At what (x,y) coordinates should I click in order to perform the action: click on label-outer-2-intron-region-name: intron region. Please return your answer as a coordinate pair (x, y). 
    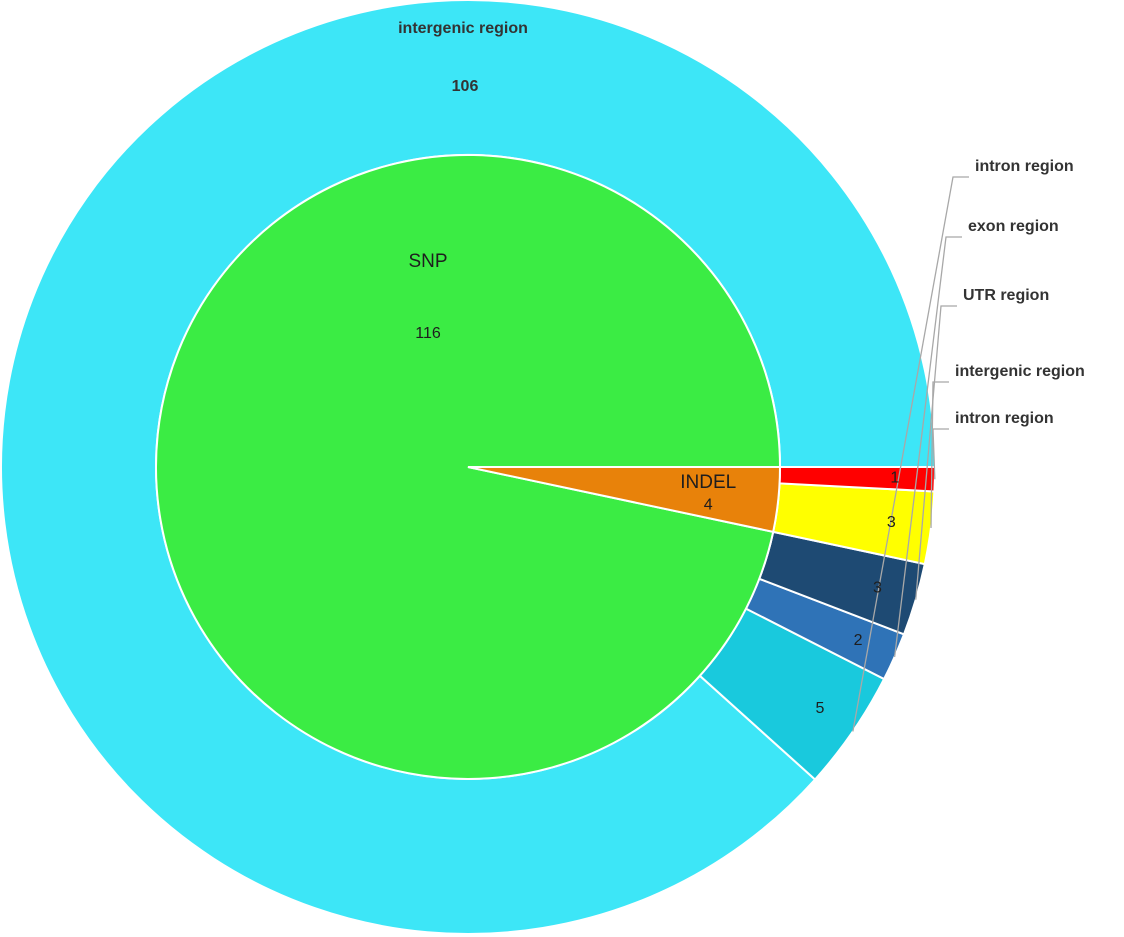
    Looking at the image, I should click on (1024, 166).